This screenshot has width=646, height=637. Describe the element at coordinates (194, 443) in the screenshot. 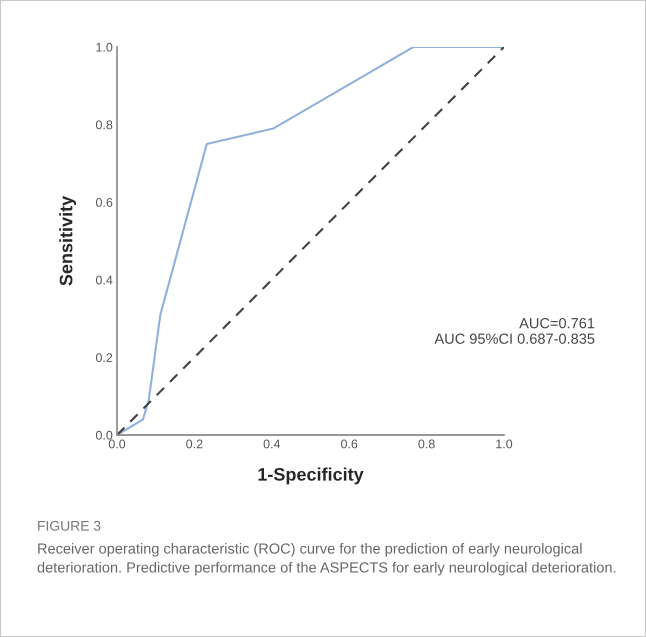

I see `x-tick-label: 0.2` at that location.